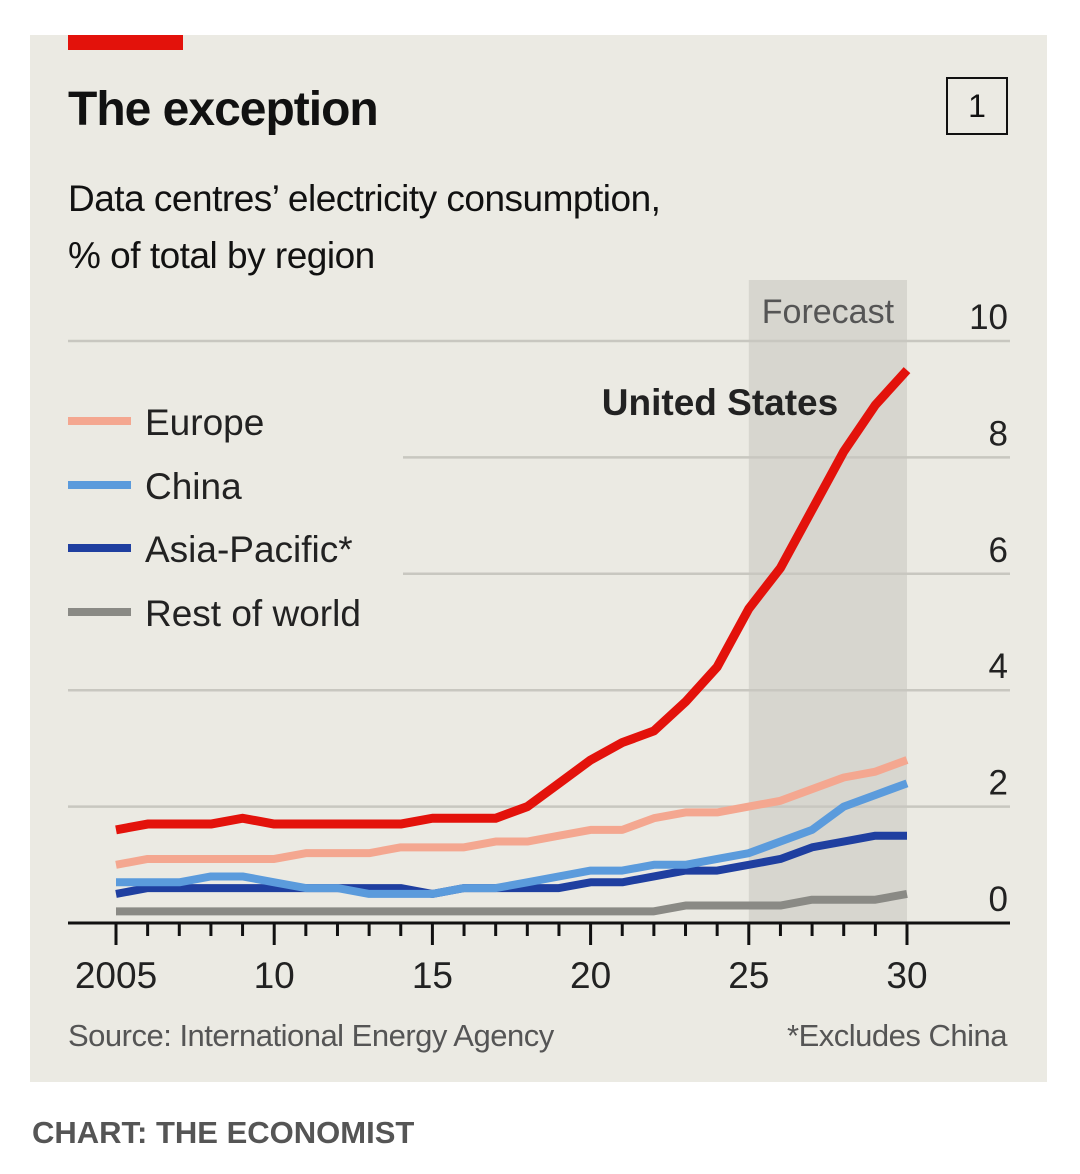 This screenshot has height=1174, width=1080. Describe the element at coordinates (311, 1035) in the screenshot. I see `source-note: Source: International Energy Agency` at that location.